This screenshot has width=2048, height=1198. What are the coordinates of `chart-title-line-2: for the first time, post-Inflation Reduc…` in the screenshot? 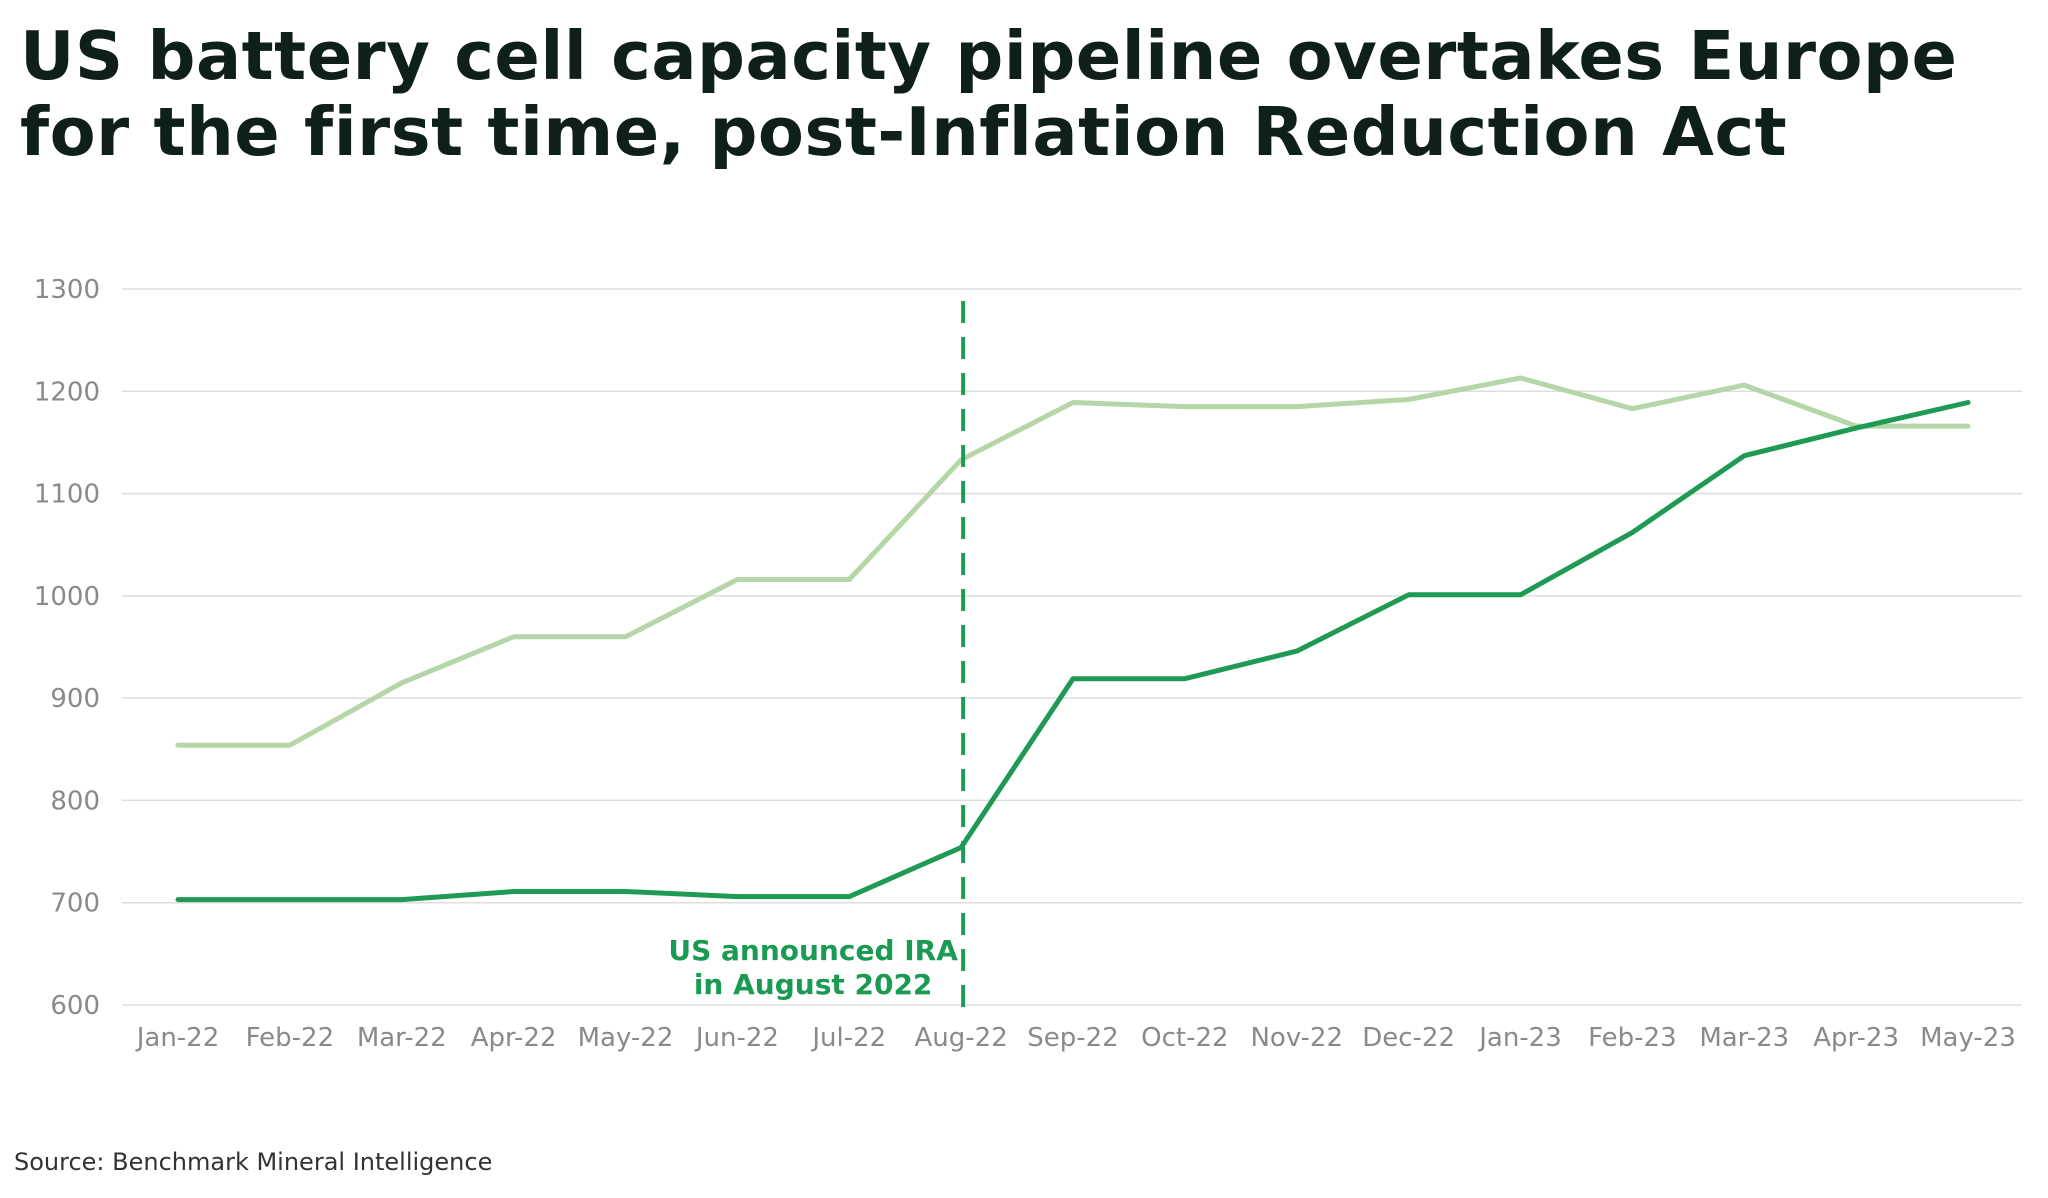 It's located at (904, 132).